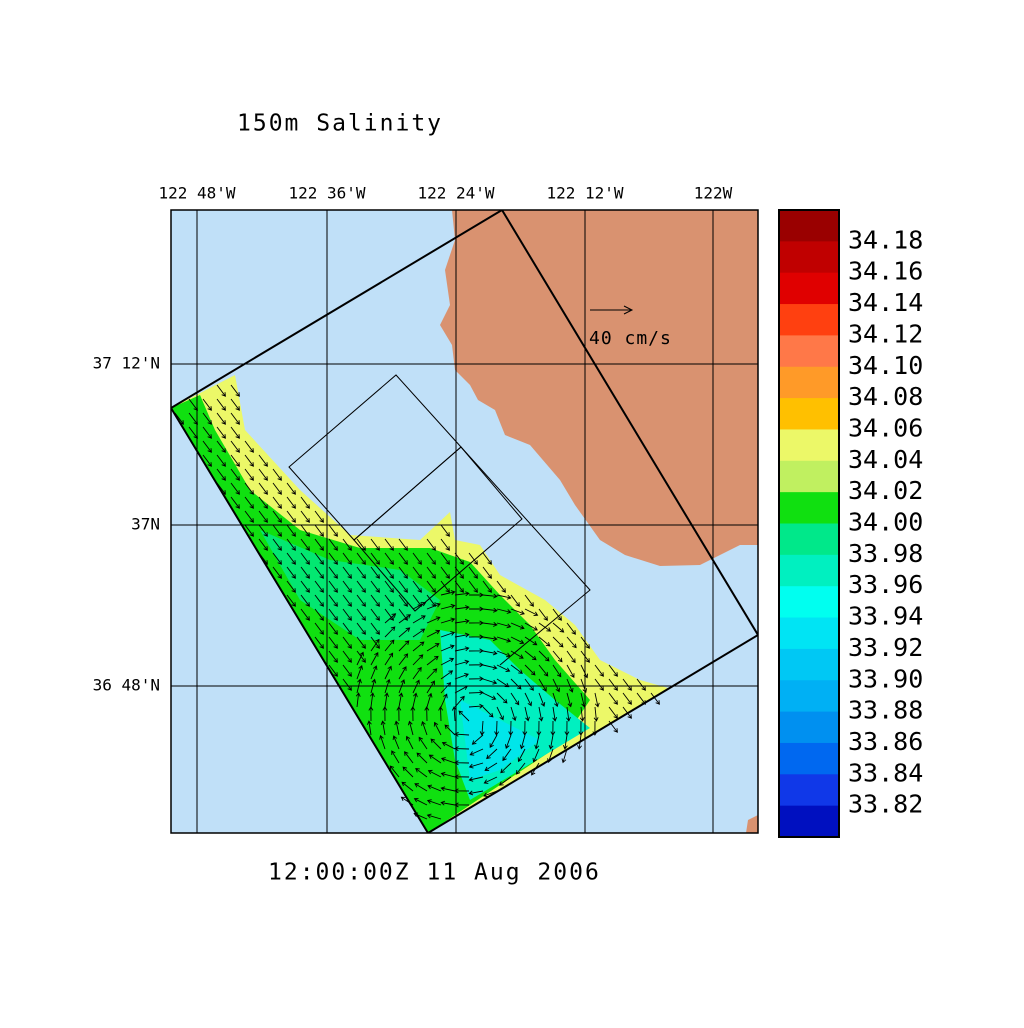  I want to click on colorbar-label: 33.94, so click(885, 616).